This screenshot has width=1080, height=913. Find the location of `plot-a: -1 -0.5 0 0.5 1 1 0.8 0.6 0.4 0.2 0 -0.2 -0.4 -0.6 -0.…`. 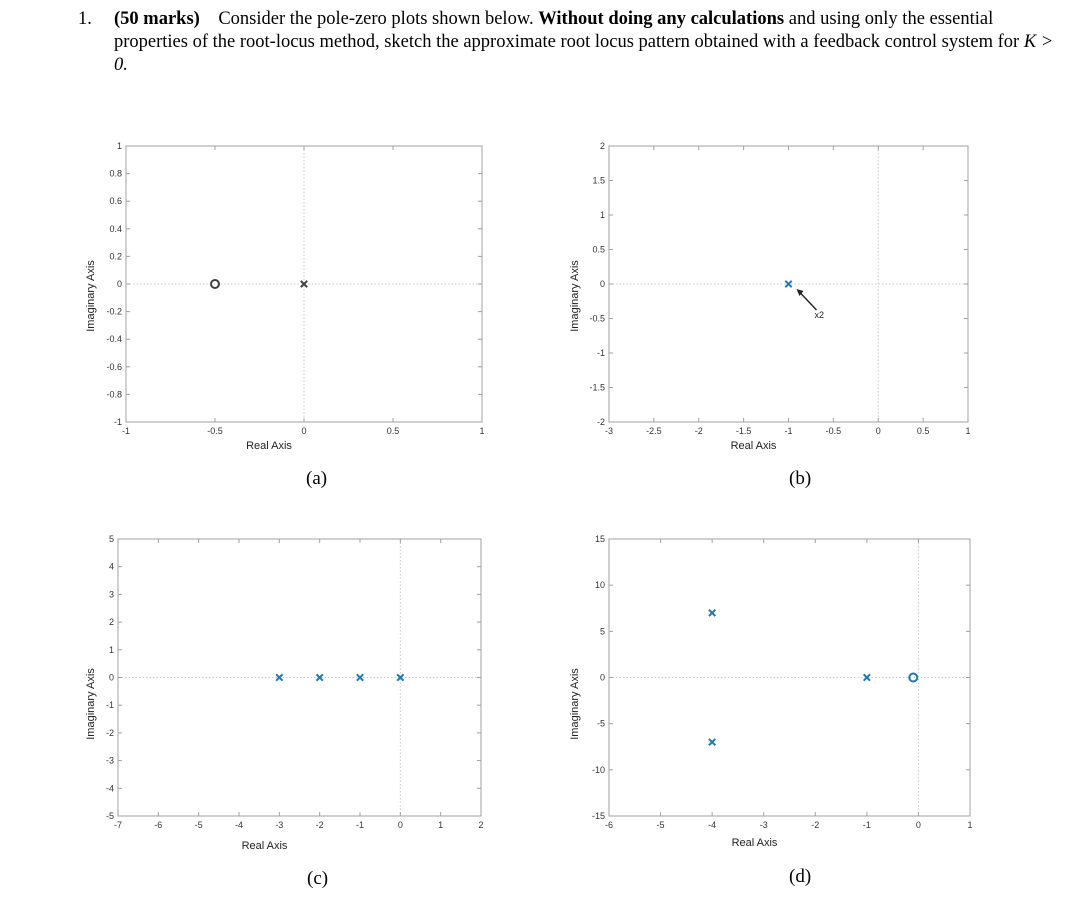

plot-a: -1 -0.5 0 0.5 1 1 0.8 0.6 0.4 0.2 0 -0.2 -0.4 -0.6 -0.… is located at coordinates (285, 296).